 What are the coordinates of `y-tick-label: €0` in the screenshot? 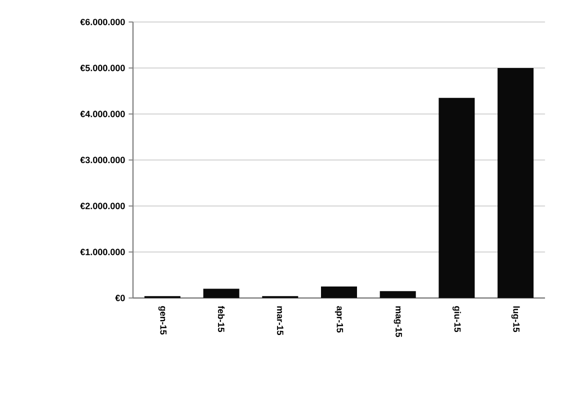 It's located at (120, 298).